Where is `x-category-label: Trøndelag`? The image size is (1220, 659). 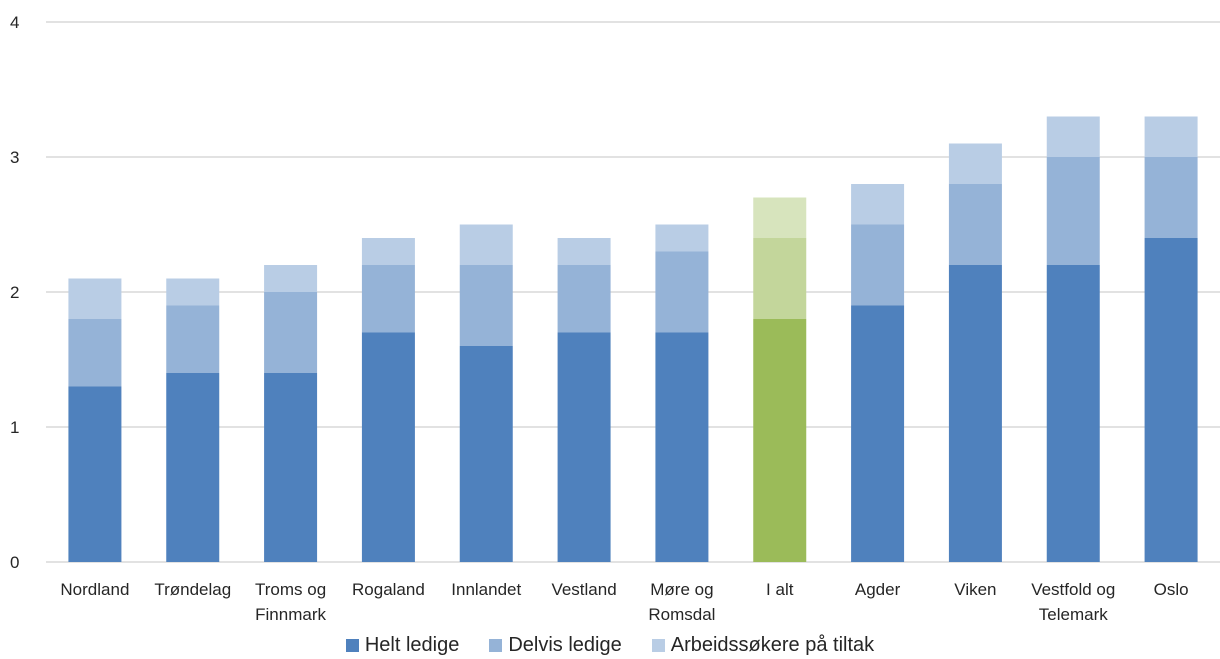 x-category-label: Trøndelag is located at coordinates (192, 589).